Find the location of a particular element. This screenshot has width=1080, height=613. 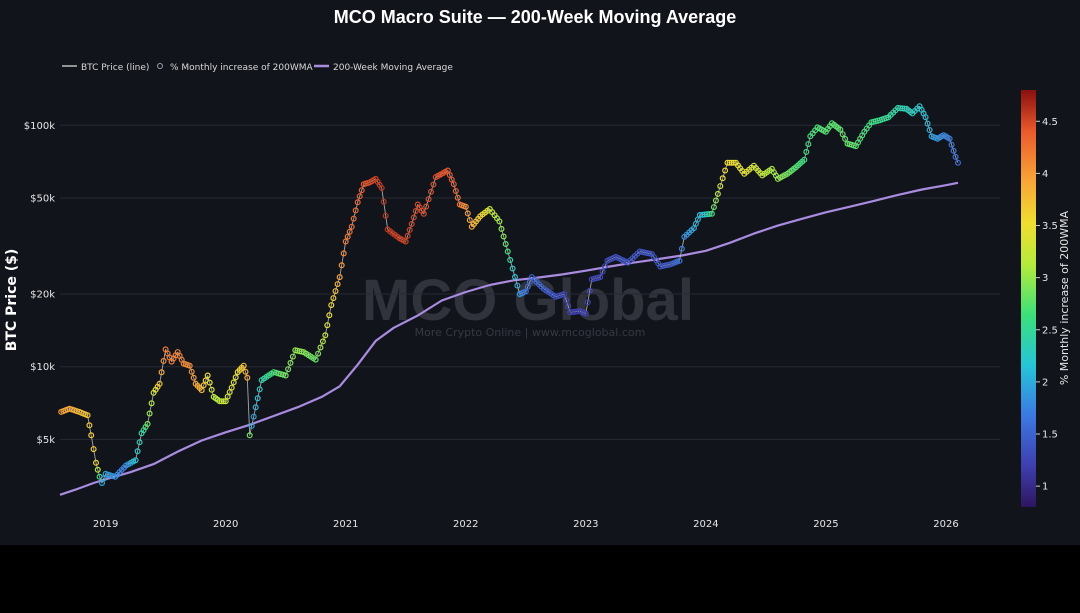

colorbar-tick-label: 1 is located at coordinates (1045, 487).